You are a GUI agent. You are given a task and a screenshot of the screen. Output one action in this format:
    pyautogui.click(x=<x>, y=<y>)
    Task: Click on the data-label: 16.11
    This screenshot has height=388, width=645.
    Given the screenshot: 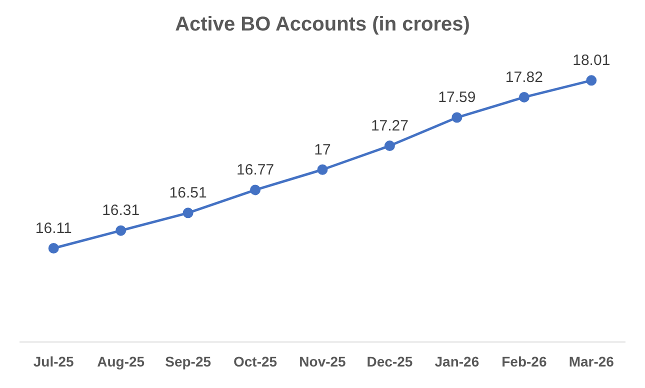 What is the action you would take?
    pyautogui.click(x=53, y=228)
    